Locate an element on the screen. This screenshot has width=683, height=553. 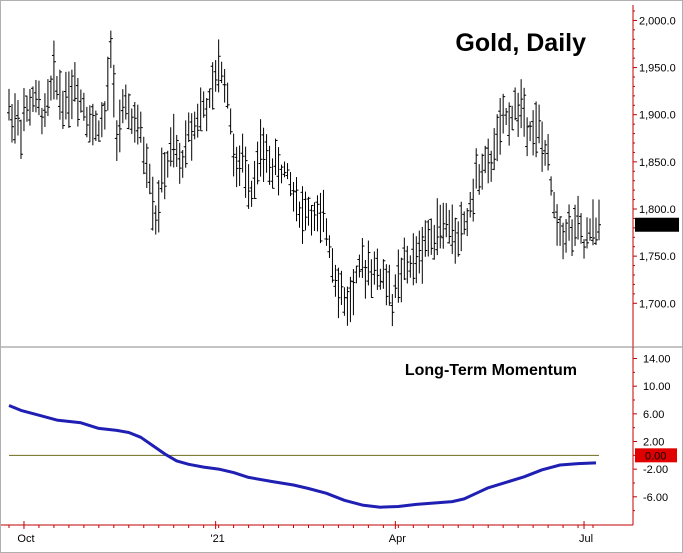
last-price-tag-bg is located at coordinates (657, 224).